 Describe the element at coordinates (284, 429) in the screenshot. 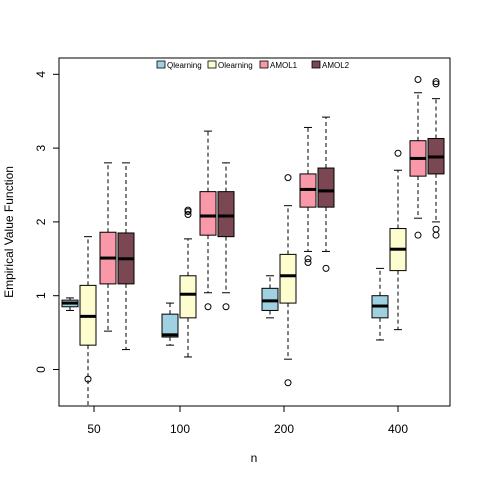

I see `x-tick-label: 200` at that location.